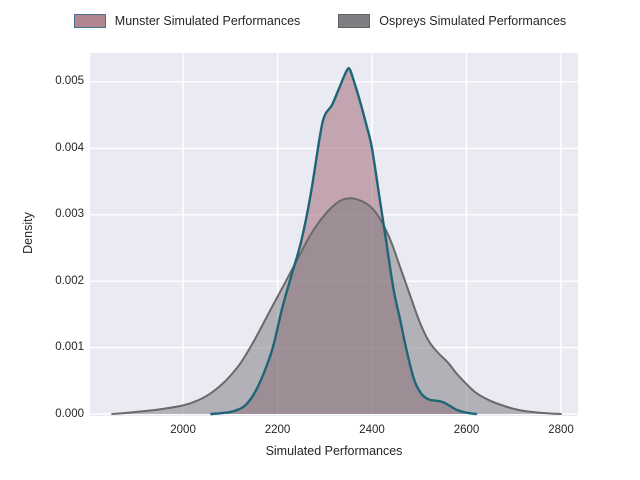 This screenshot has height=480, width=640. What do you see at coordinates (561, 430) in the screenshot?
I see `x-tick-label-2800: 2800` at bounding box center [561, 430].